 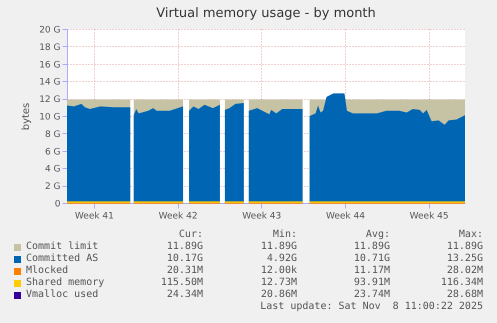 I want to click on text: 28.68M, so click(x=464, y=295).